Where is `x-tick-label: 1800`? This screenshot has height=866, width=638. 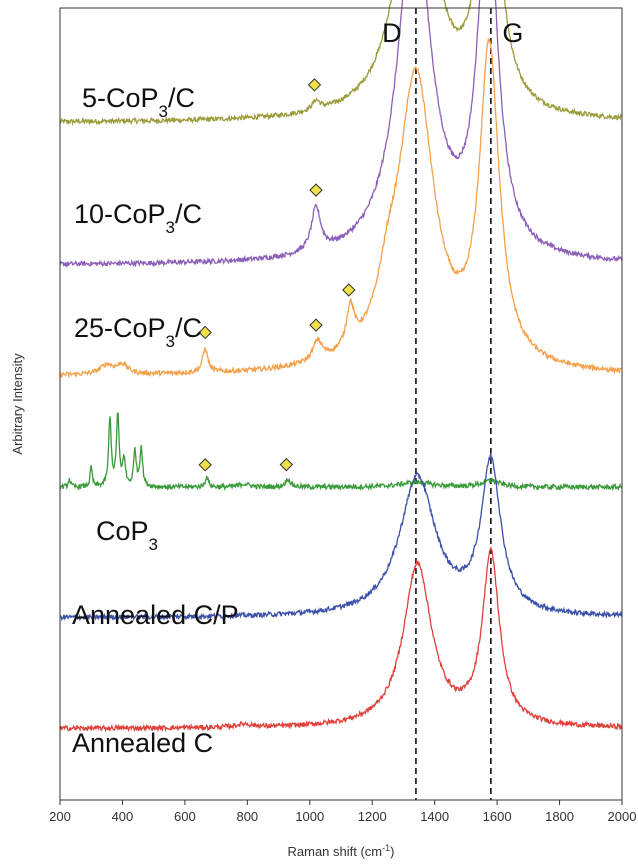 x-tick-label: 1800 is located at coordinates (559, 816).